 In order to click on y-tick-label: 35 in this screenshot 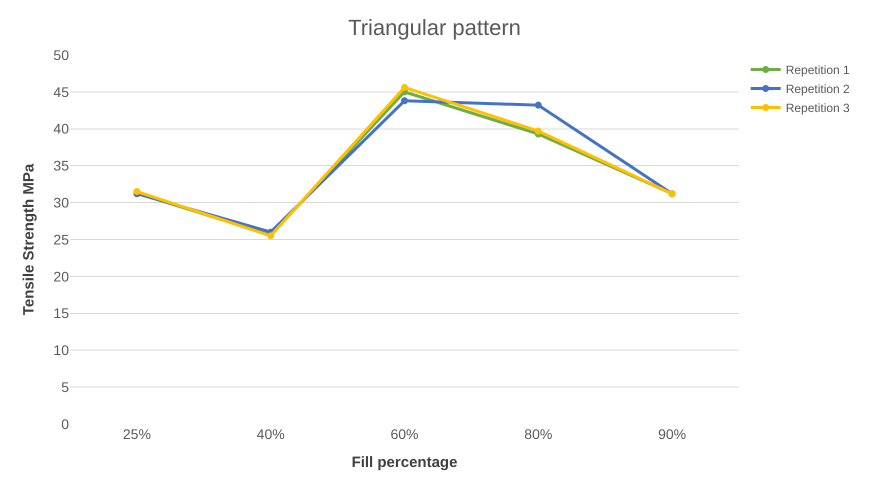, I will do `click(61, 166)`.